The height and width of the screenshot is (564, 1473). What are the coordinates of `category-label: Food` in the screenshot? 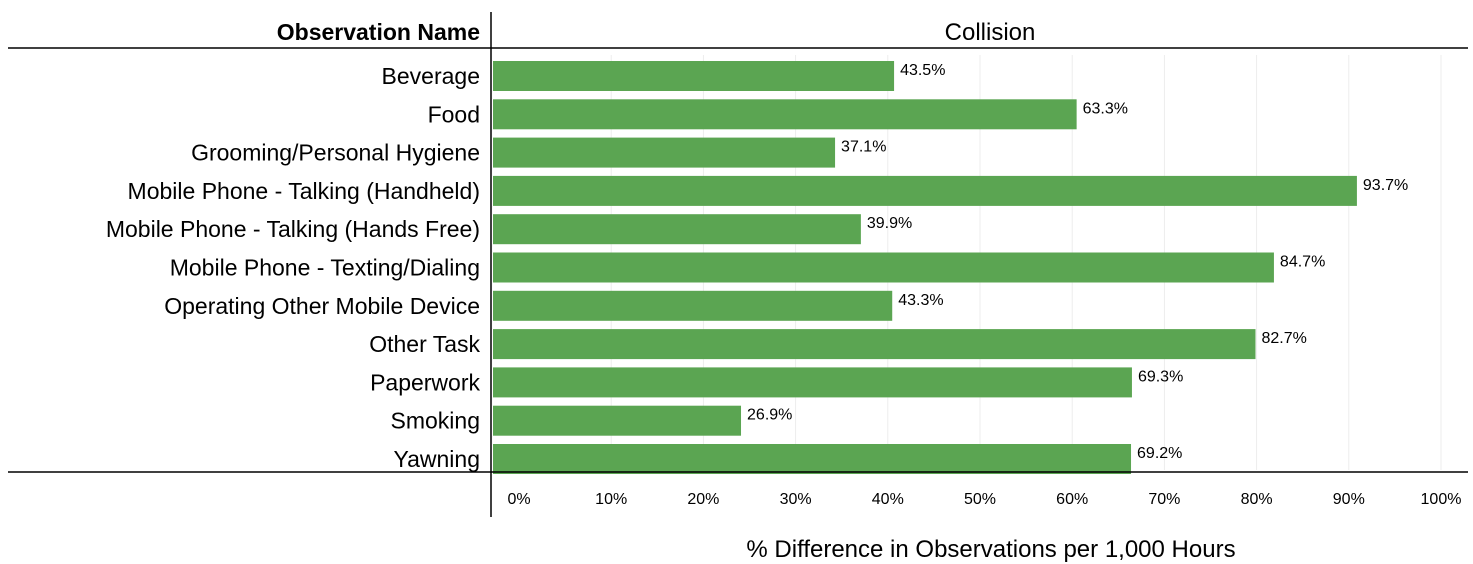 It's located at (454, 114).